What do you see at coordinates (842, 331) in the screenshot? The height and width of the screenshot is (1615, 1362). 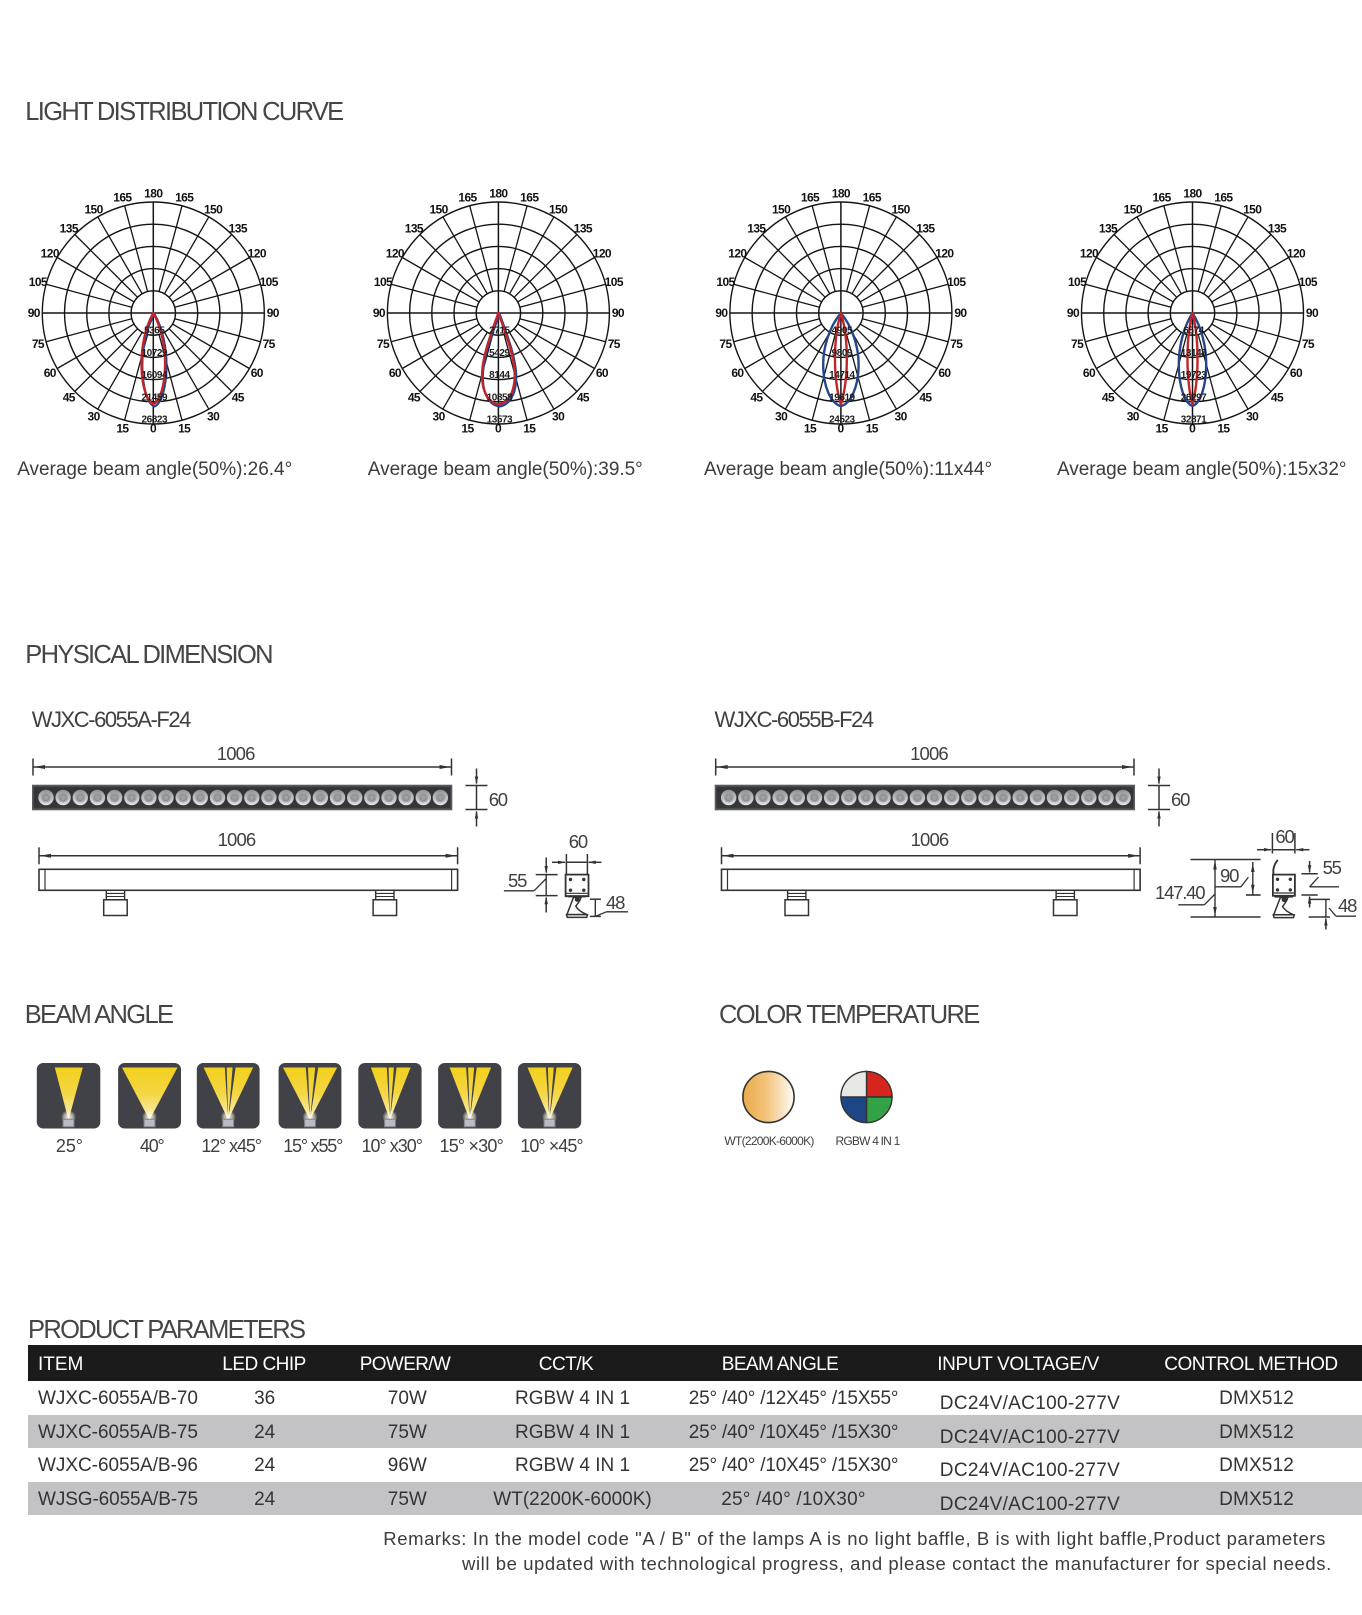 I see `svg-text: 4905` at bounding box center [842, 331].